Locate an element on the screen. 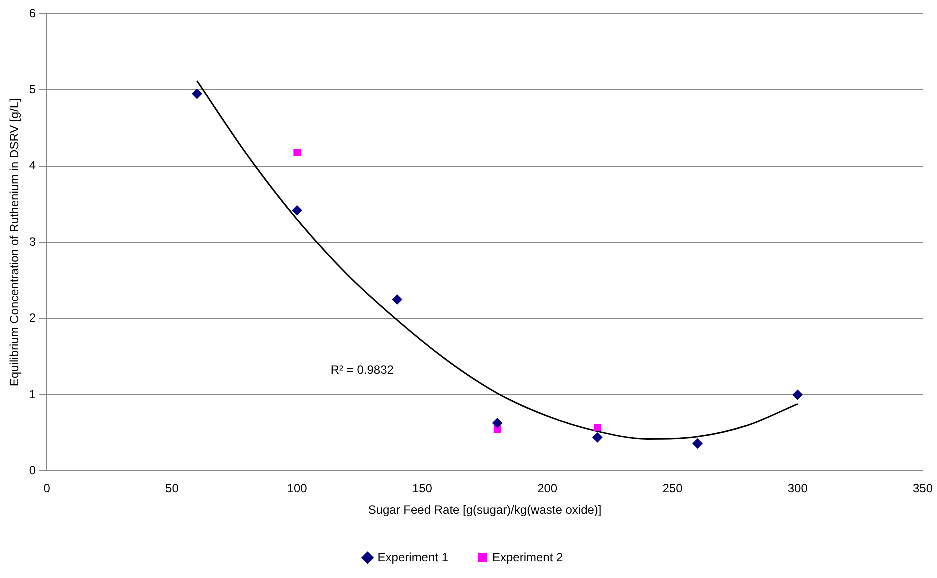  legend-label: Experiment 1 is located at coordinates (413, 557).